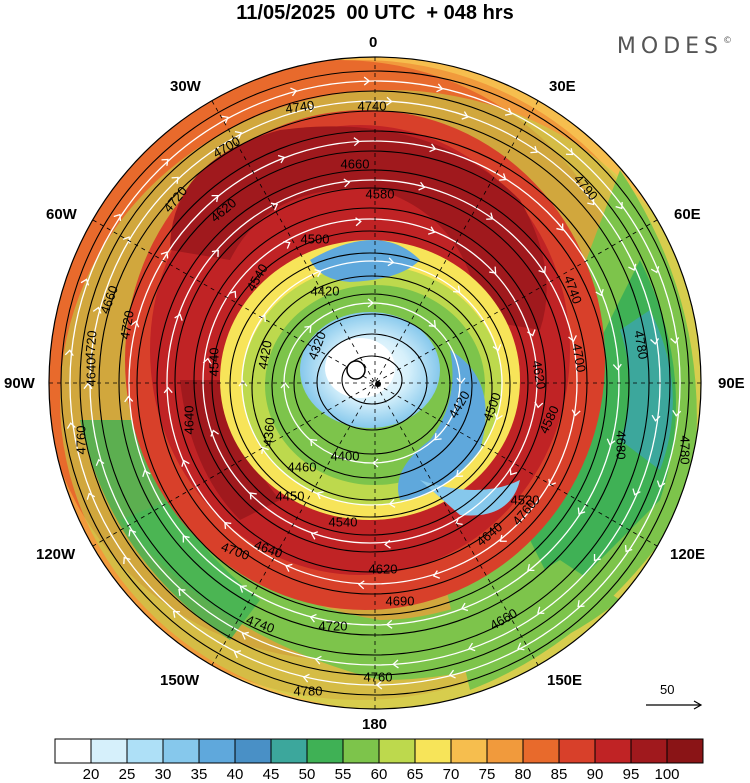 This screenshot has width=750, height=783. What do you see at coordinates (579, 357) in the screenshot?
I see `contour-label: 4700` at bounding box center [579, 357].